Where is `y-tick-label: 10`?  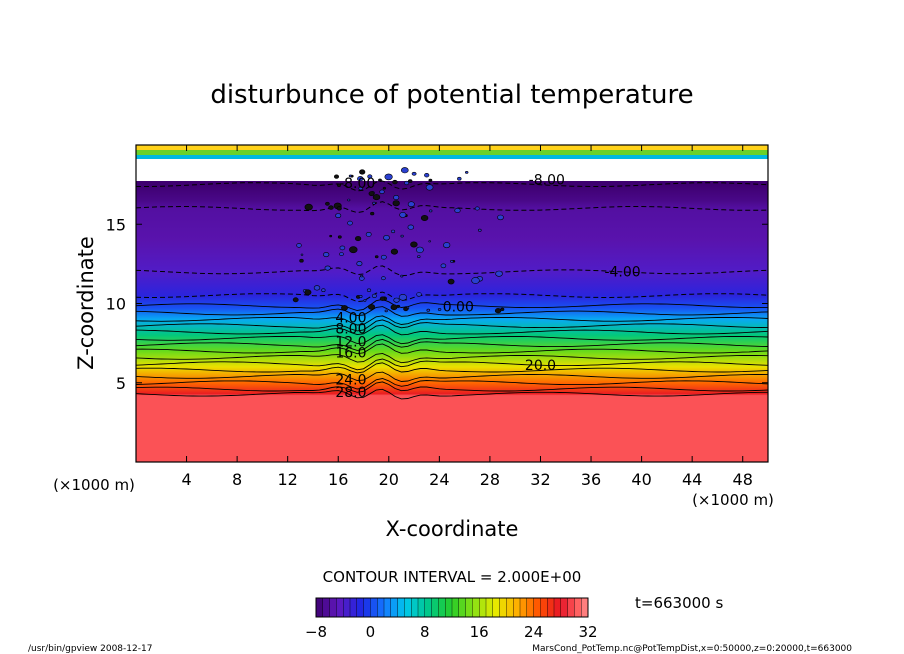 y-tick-label: 10 is located at coordinates (116, 304).